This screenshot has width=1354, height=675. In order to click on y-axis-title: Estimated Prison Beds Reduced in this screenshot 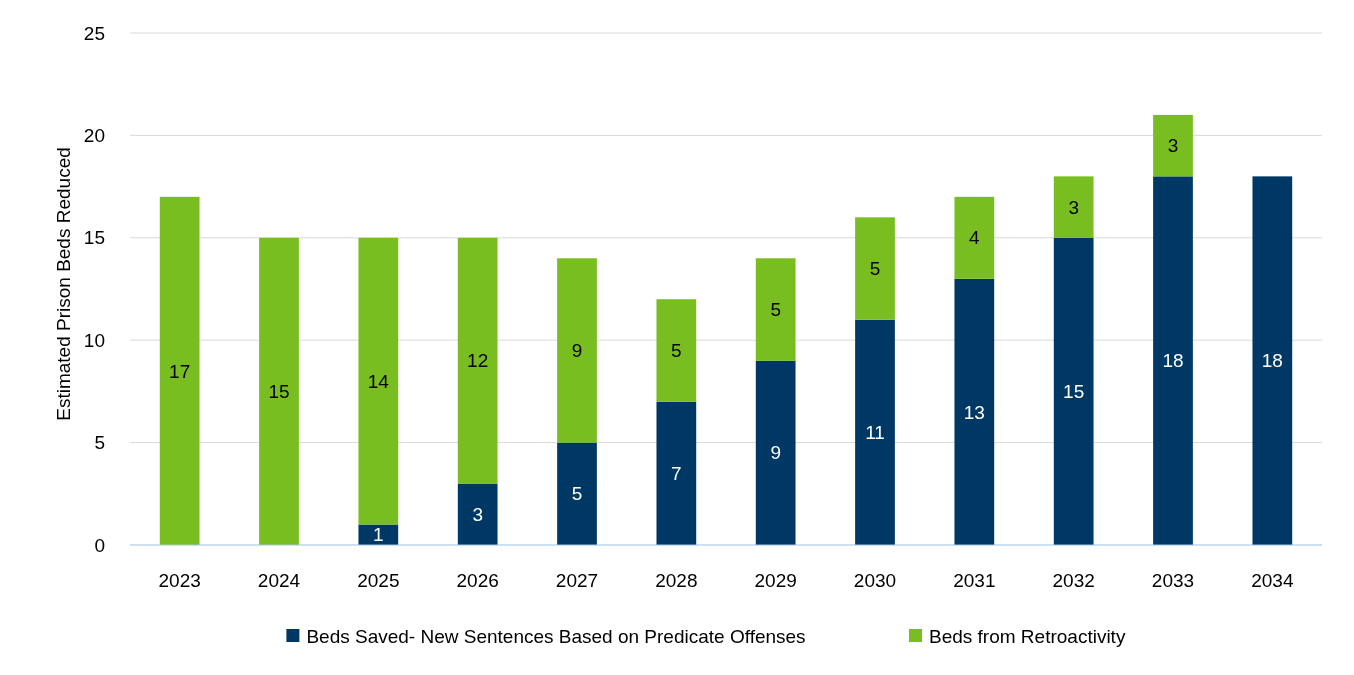, I will do `click(63, 284)`.